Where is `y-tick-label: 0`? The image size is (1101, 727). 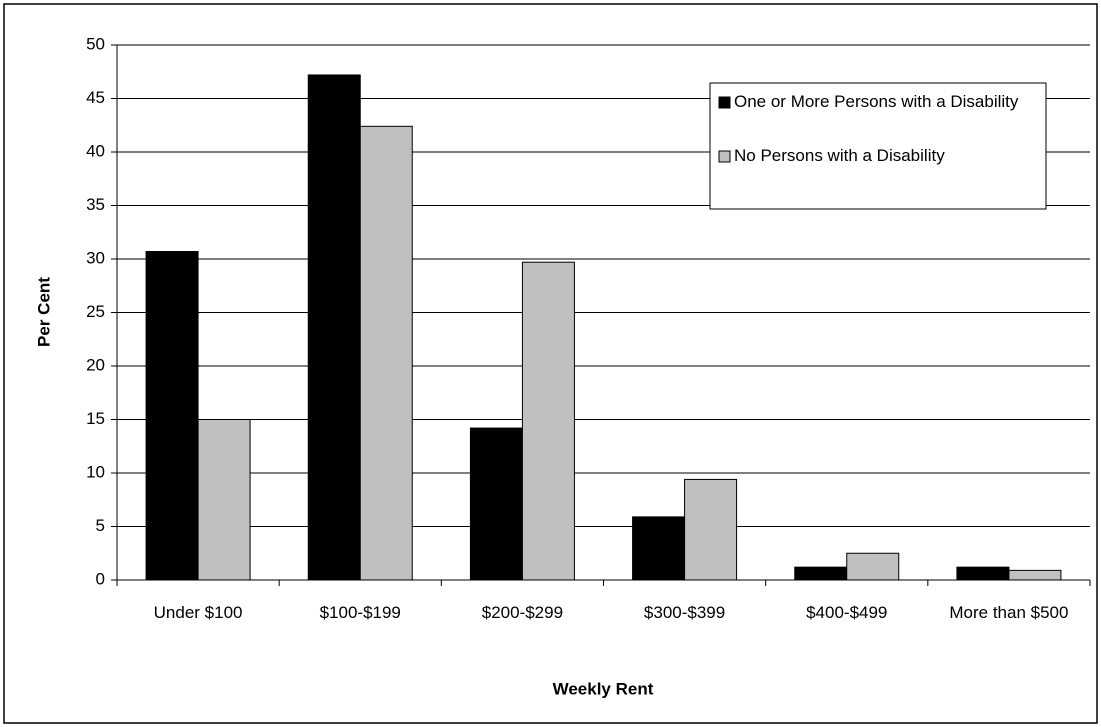
y-tick-label: 0 is located at coordinates (100, 578).